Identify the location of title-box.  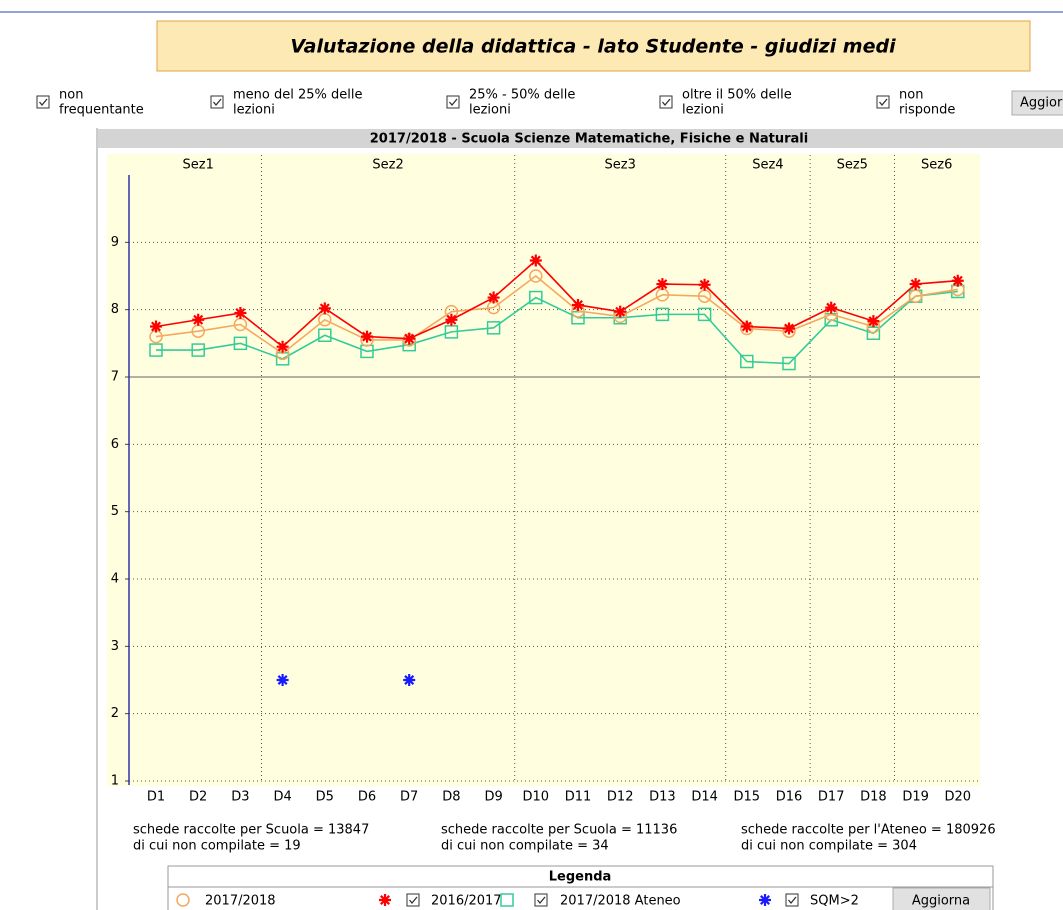
(593, 46).